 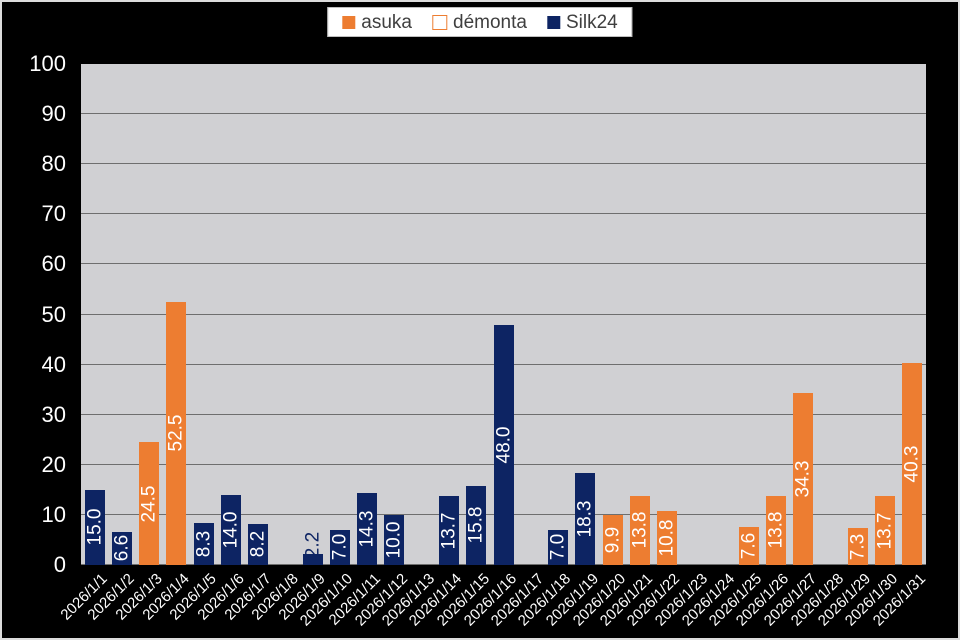 What do you see at coordinates (47, 63) in the screenshot?
I see `y-axis-label: 100` at bounding box center [47, 63].